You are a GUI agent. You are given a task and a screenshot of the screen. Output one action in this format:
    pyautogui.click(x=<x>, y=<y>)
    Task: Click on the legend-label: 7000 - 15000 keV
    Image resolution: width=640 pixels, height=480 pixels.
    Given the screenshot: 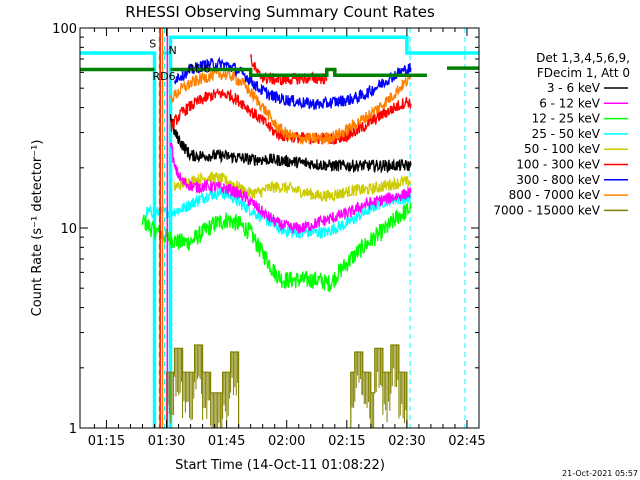 What is the action you would take?
    pyautogui.click(x=546, y=210)
    